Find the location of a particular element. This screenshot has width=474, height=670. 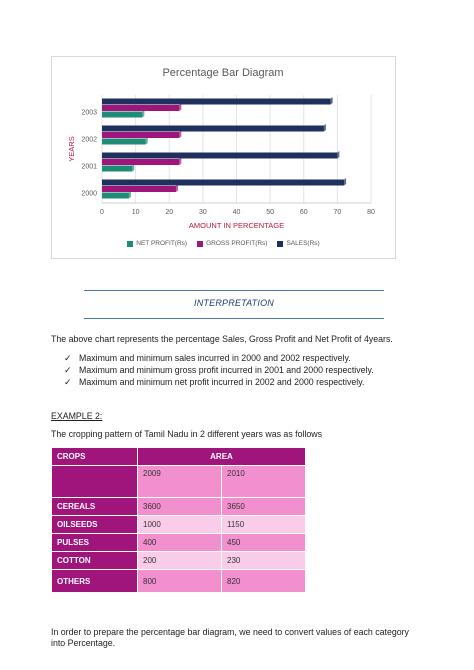

legend-item: NET PROFIT(Rs) is located at coordinates (157, 243).